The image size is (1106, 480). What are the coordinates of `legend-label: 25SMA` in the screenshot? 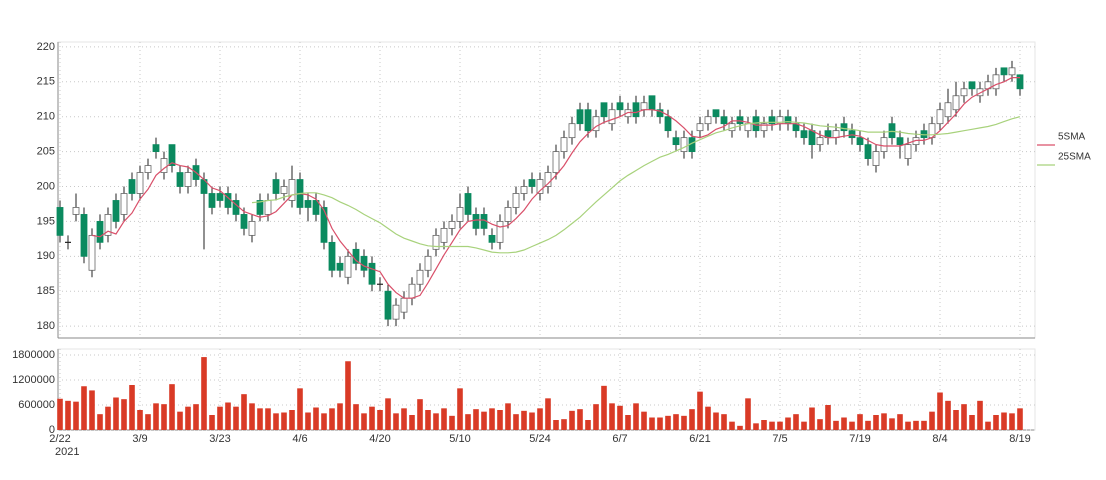 It's located at (1074, 157).